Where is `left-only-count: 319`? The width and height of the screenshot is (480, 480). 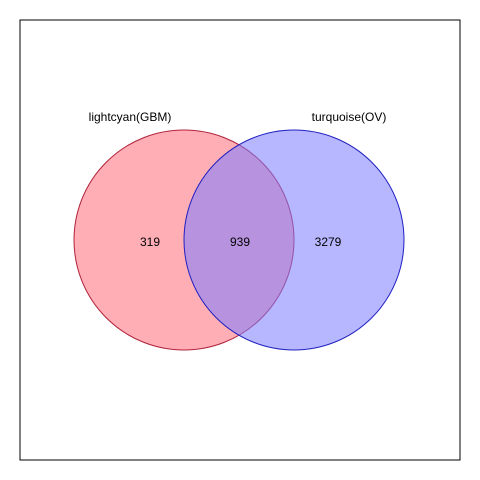 left-only-count: 319 is located at coordinates (150, 242).